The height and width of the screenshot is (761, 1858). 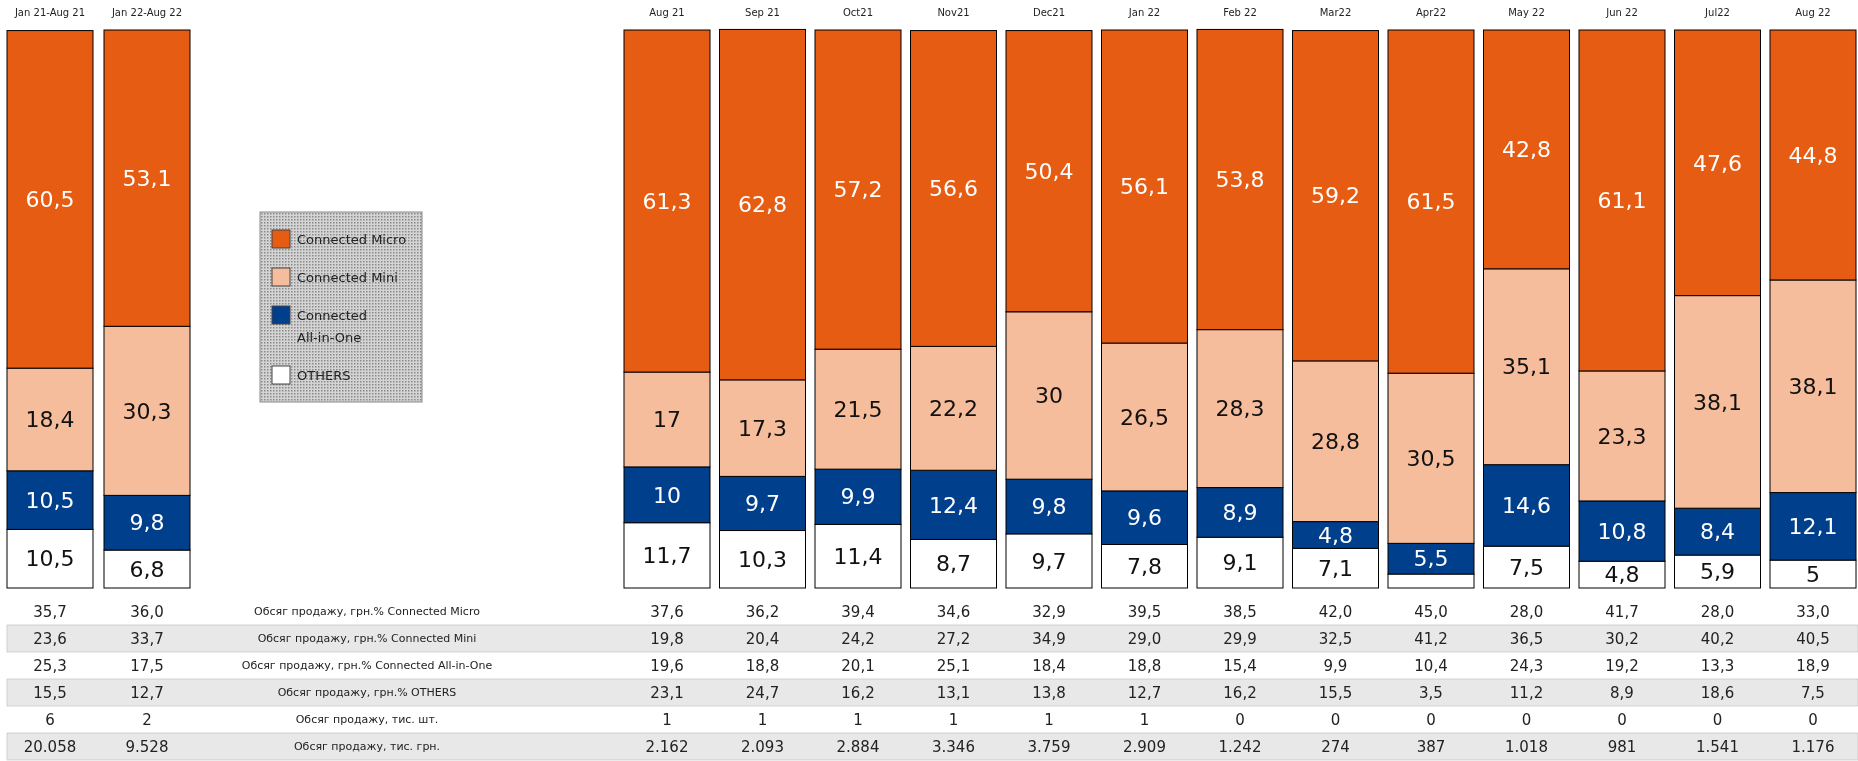 What do you see at coordinates (667, 420) in the screenshot?
I see `data-label: 17` at bounding box center [667, 420].